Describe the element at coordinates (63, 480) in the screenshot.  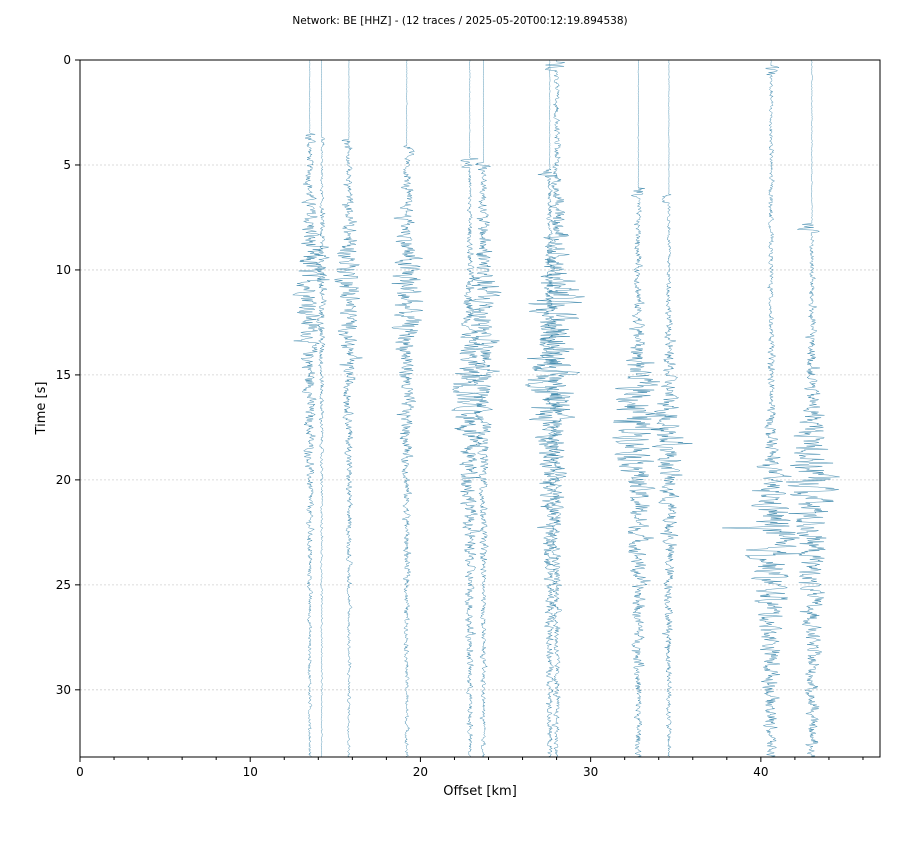
I see `y-tick-label: 20` at that location.